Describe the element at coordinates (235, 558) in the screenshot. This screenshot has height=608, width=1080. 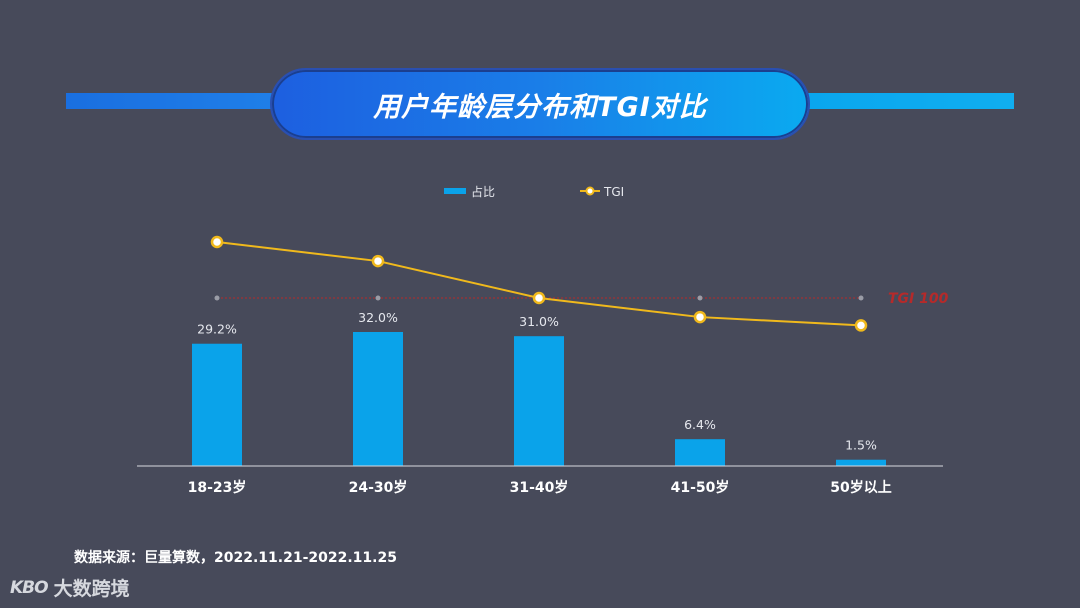
I see `data-source: 数据来源：巨量算数，2022.11.21-2022.11.25` at that location.